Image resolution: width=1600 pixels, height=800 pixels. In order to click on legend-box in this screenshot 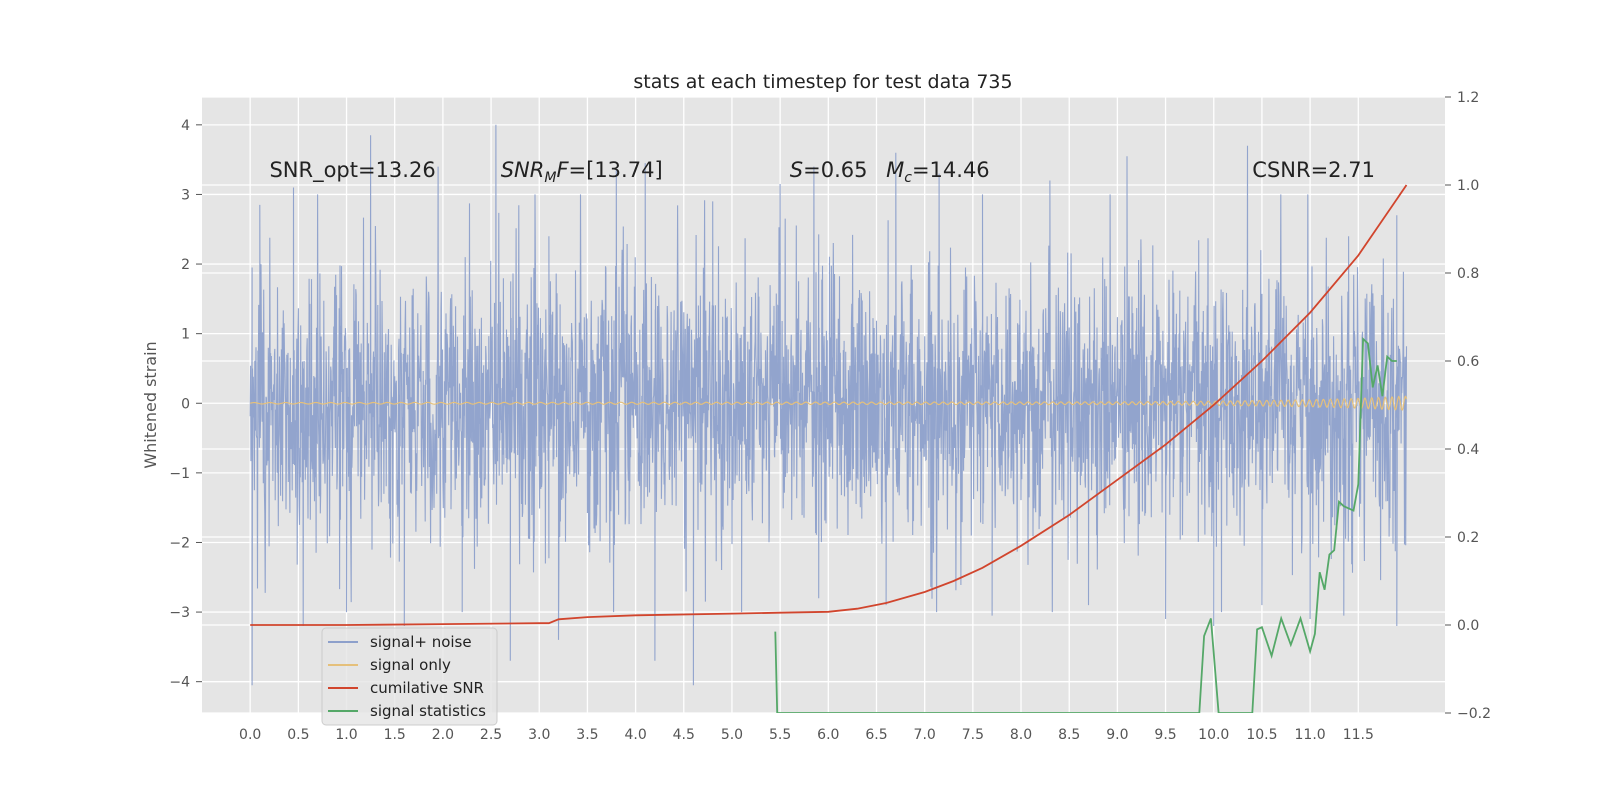, I will do `click(409, 676)`.